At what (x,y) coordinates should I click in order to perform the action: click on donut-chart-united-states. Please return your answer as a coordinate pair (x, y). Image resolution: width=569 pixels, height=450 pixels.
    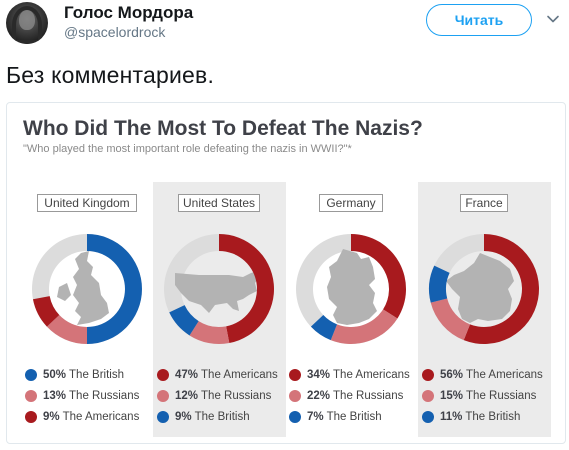
    Looking at the image, I should click on (218, 289).